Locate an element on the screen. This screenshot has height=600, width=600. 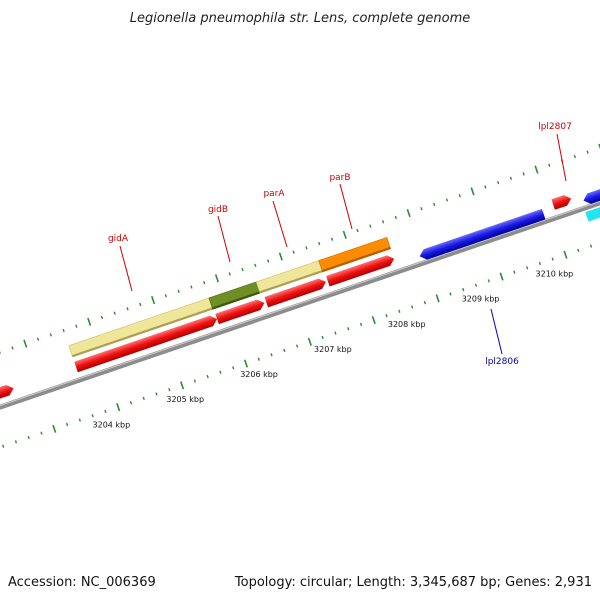
callout-gidA is located at coordinates (126, 268).